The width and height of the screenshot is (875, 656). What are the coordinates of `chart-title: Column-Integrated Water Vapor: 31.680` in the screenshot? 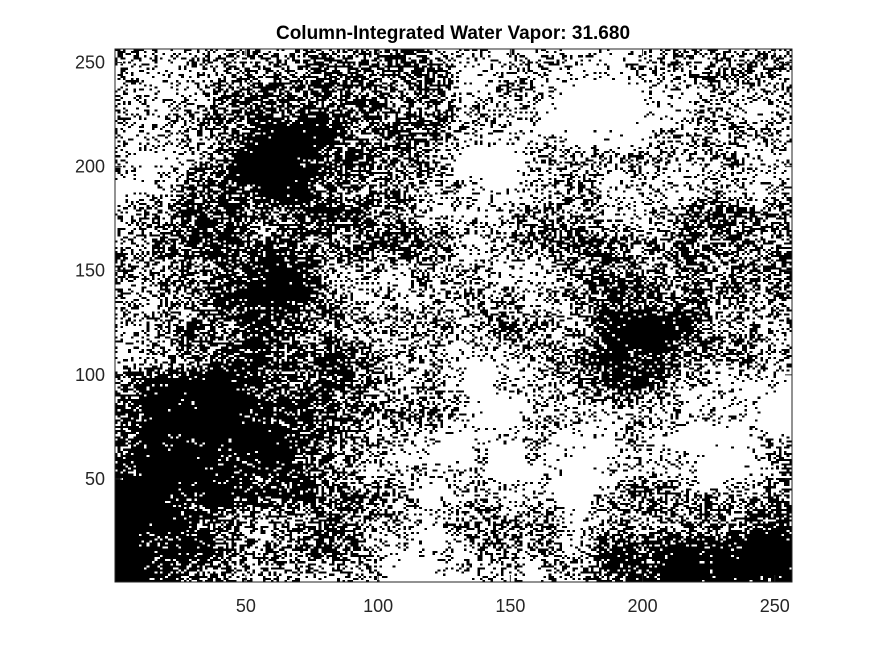 It's located at (453, 33).